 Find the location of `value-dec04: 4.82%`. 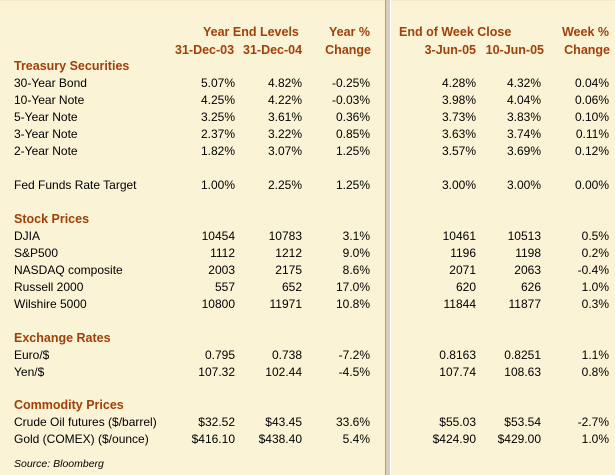

value-dec04: 4.82% is located at coordinates (284, 83).